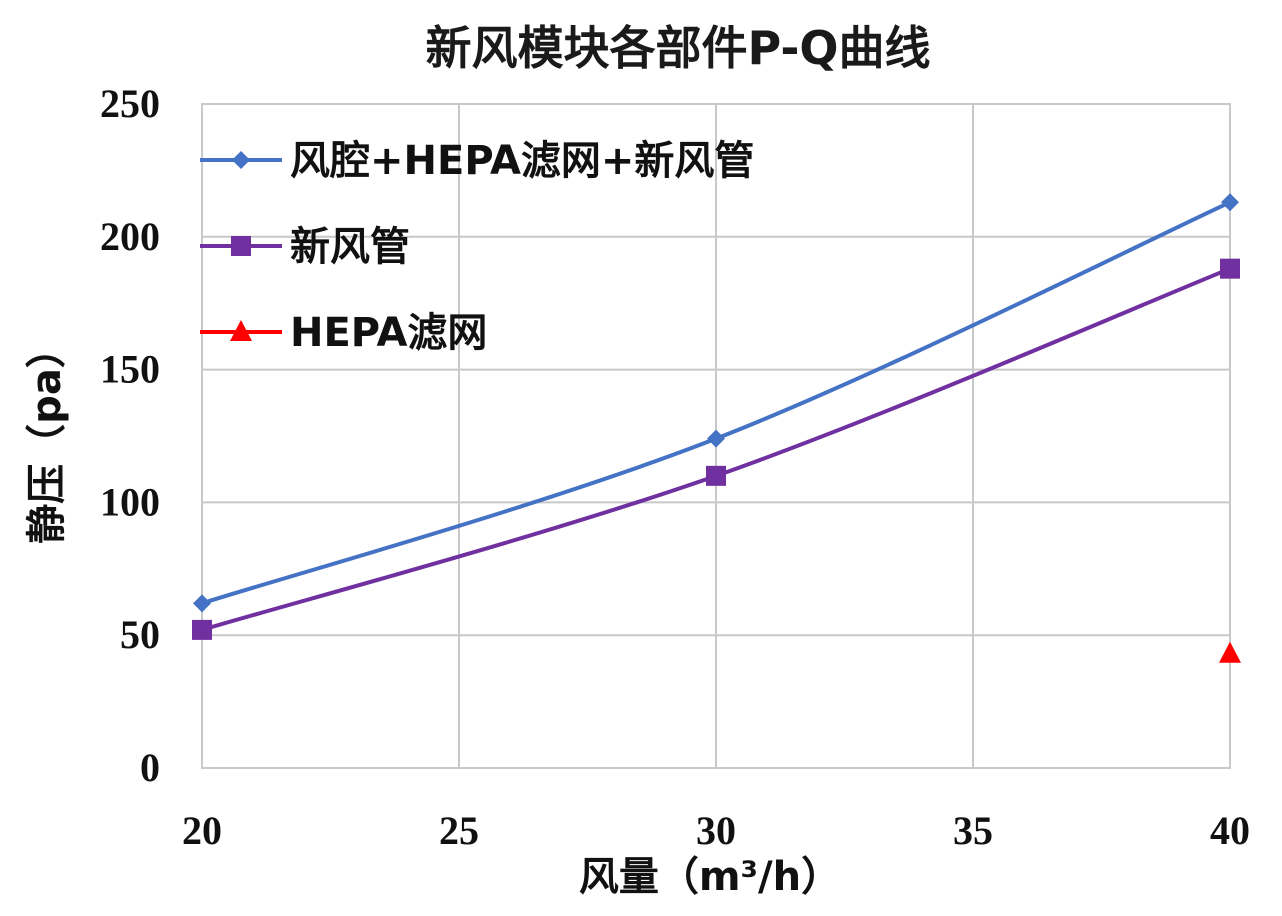 Image resolution: width=1282 pixels, height=916 pixels. What do you see at coordinates (130, 369) in the screenshot?
I see `y-tick-label: 150` at bounding box center [130, 369].